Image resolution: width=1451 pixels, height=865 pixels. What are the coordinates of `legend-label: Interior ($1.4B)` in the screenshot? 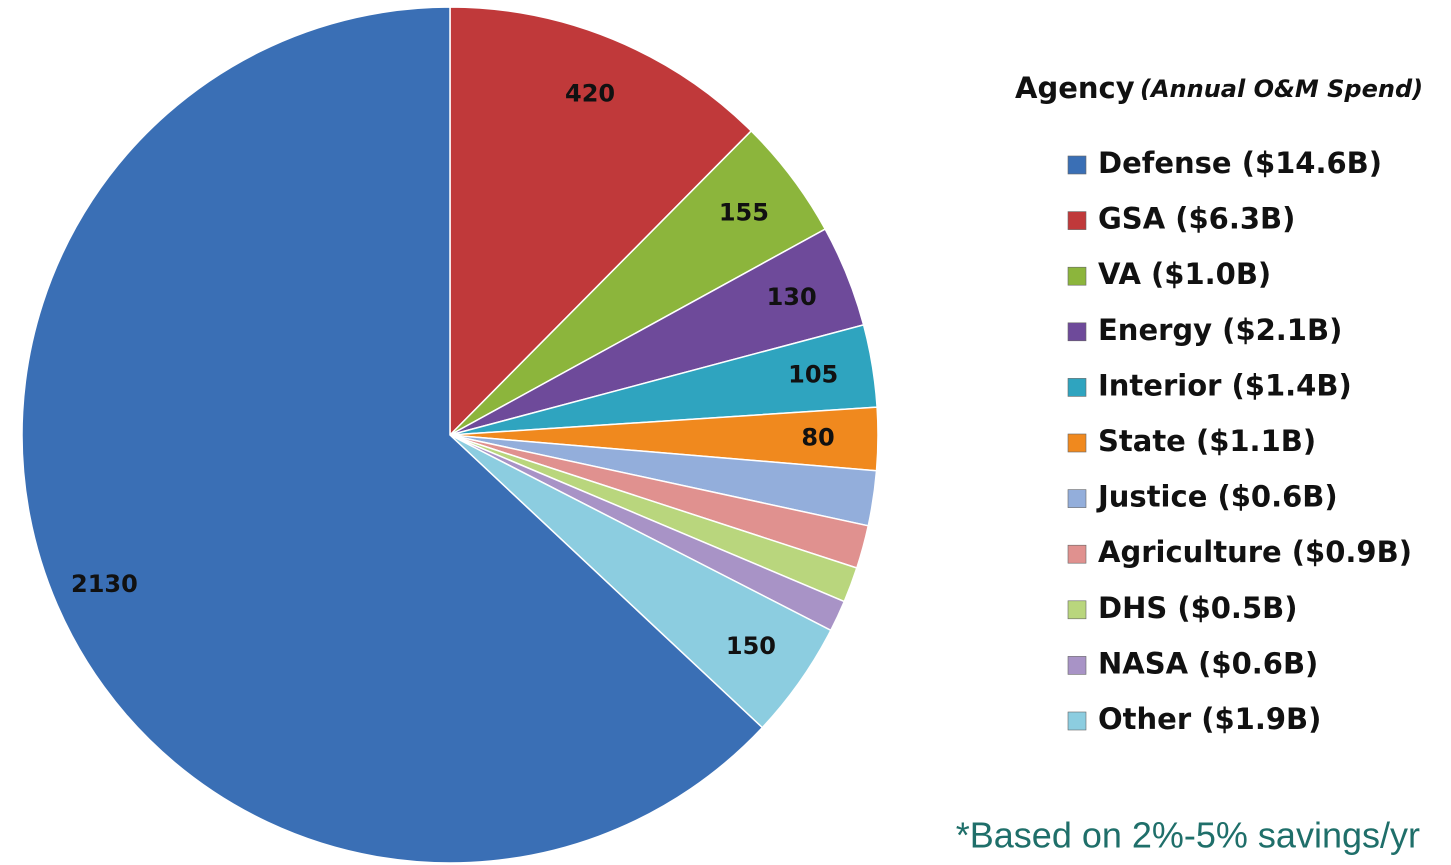 It's located at (1225, 385).